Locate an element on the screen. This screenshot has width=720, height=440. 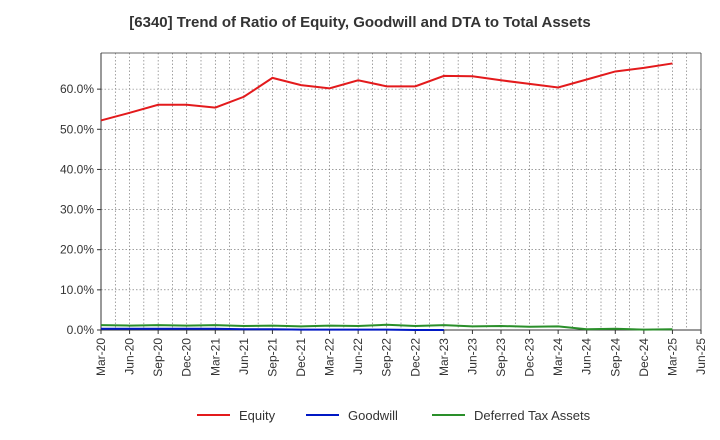
x-tick-label: Dec-23 is located at coordinates (530, 357).